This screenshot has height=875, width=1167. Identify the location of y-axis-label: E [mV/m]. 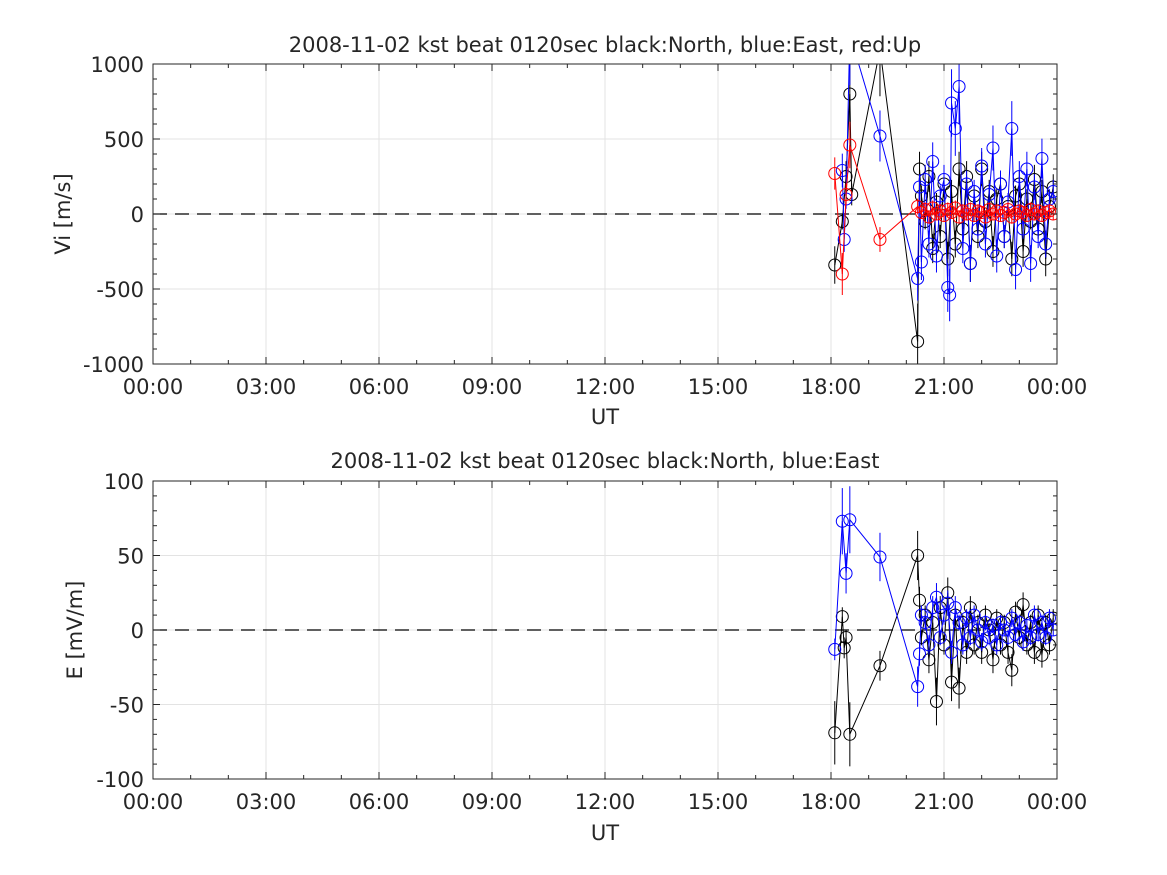
(75, 630).